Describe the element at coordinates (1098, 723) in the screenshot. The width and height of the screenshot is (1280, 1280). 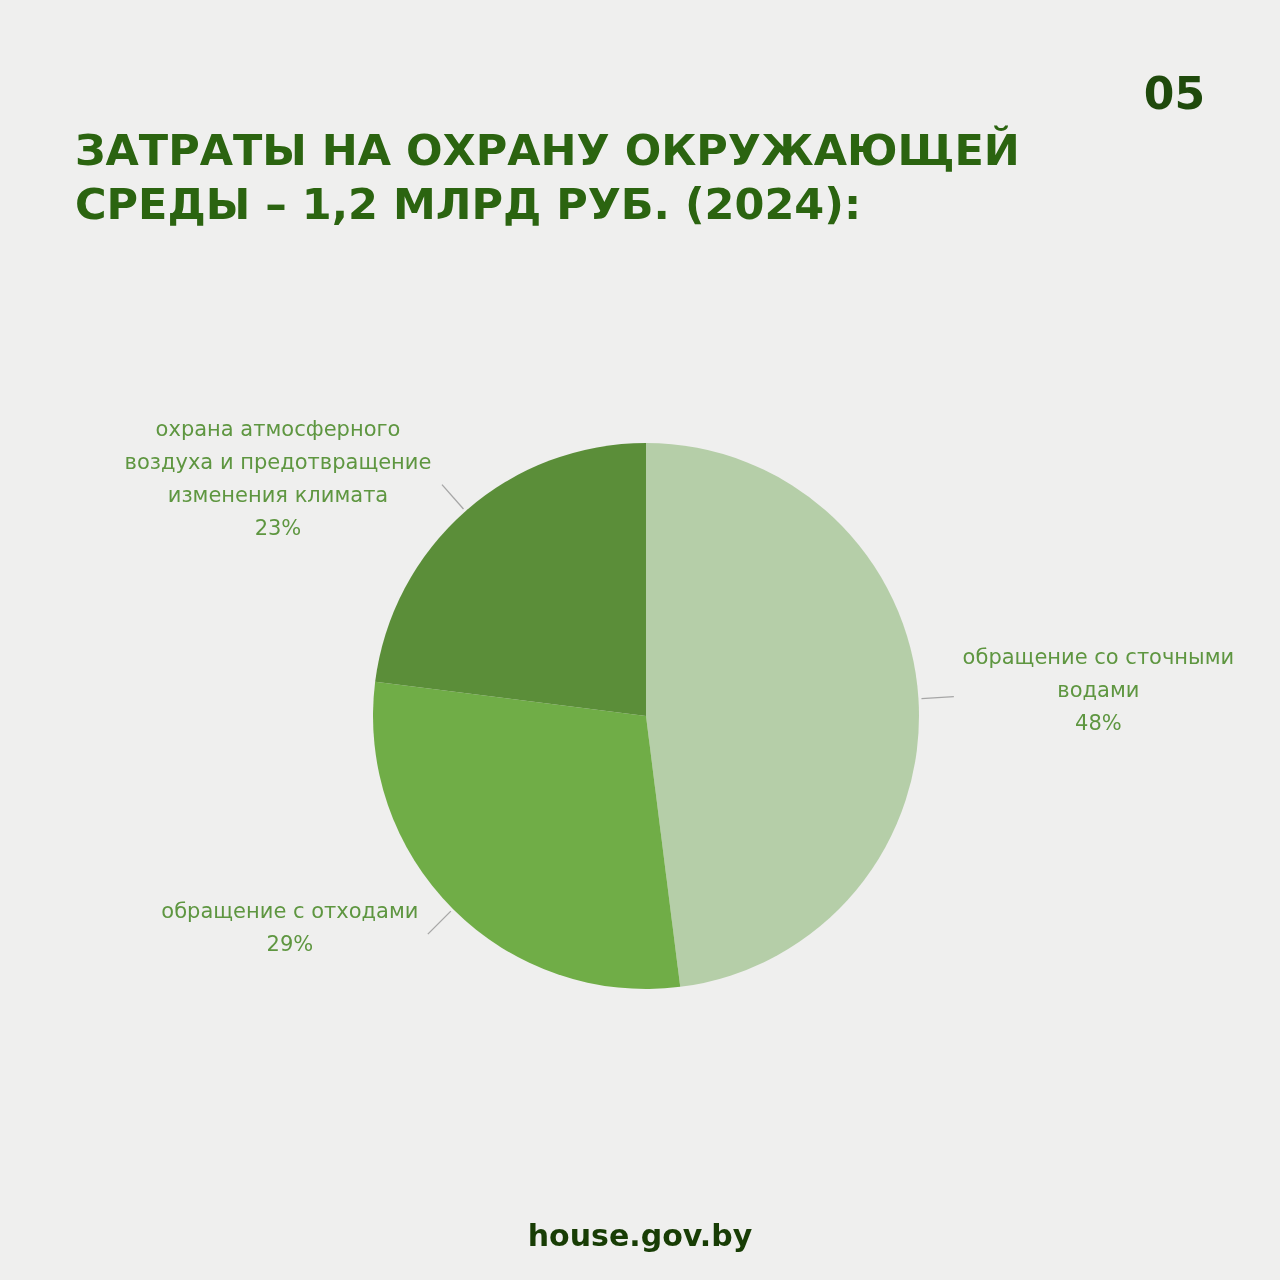
I see `data-label: 48%` at that location.